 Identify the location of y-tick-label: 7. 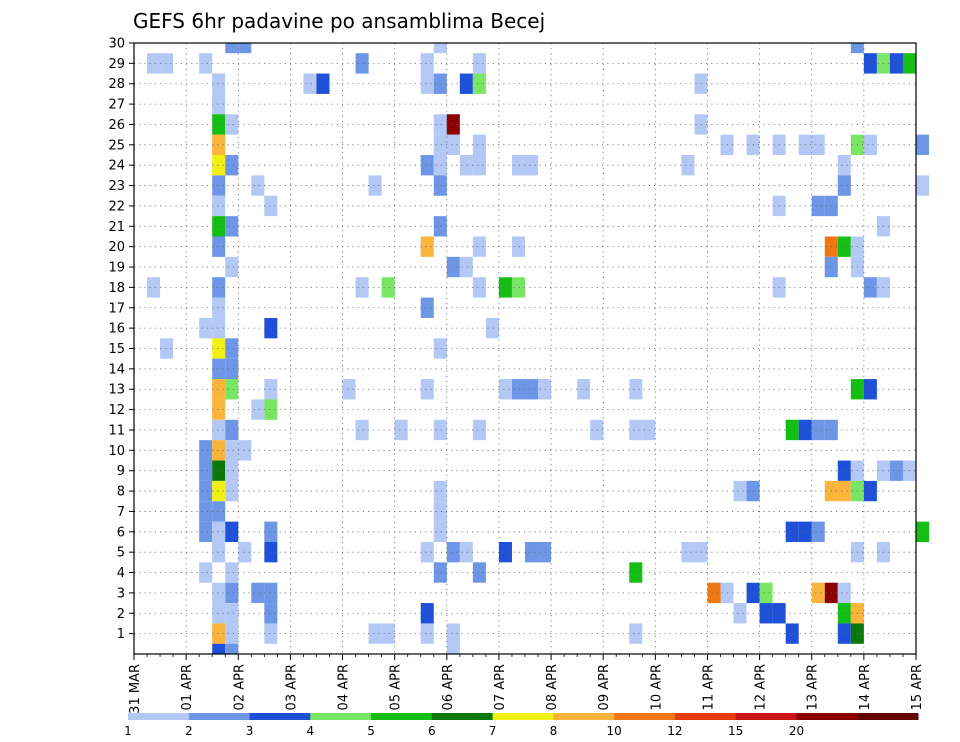
(121, 512).